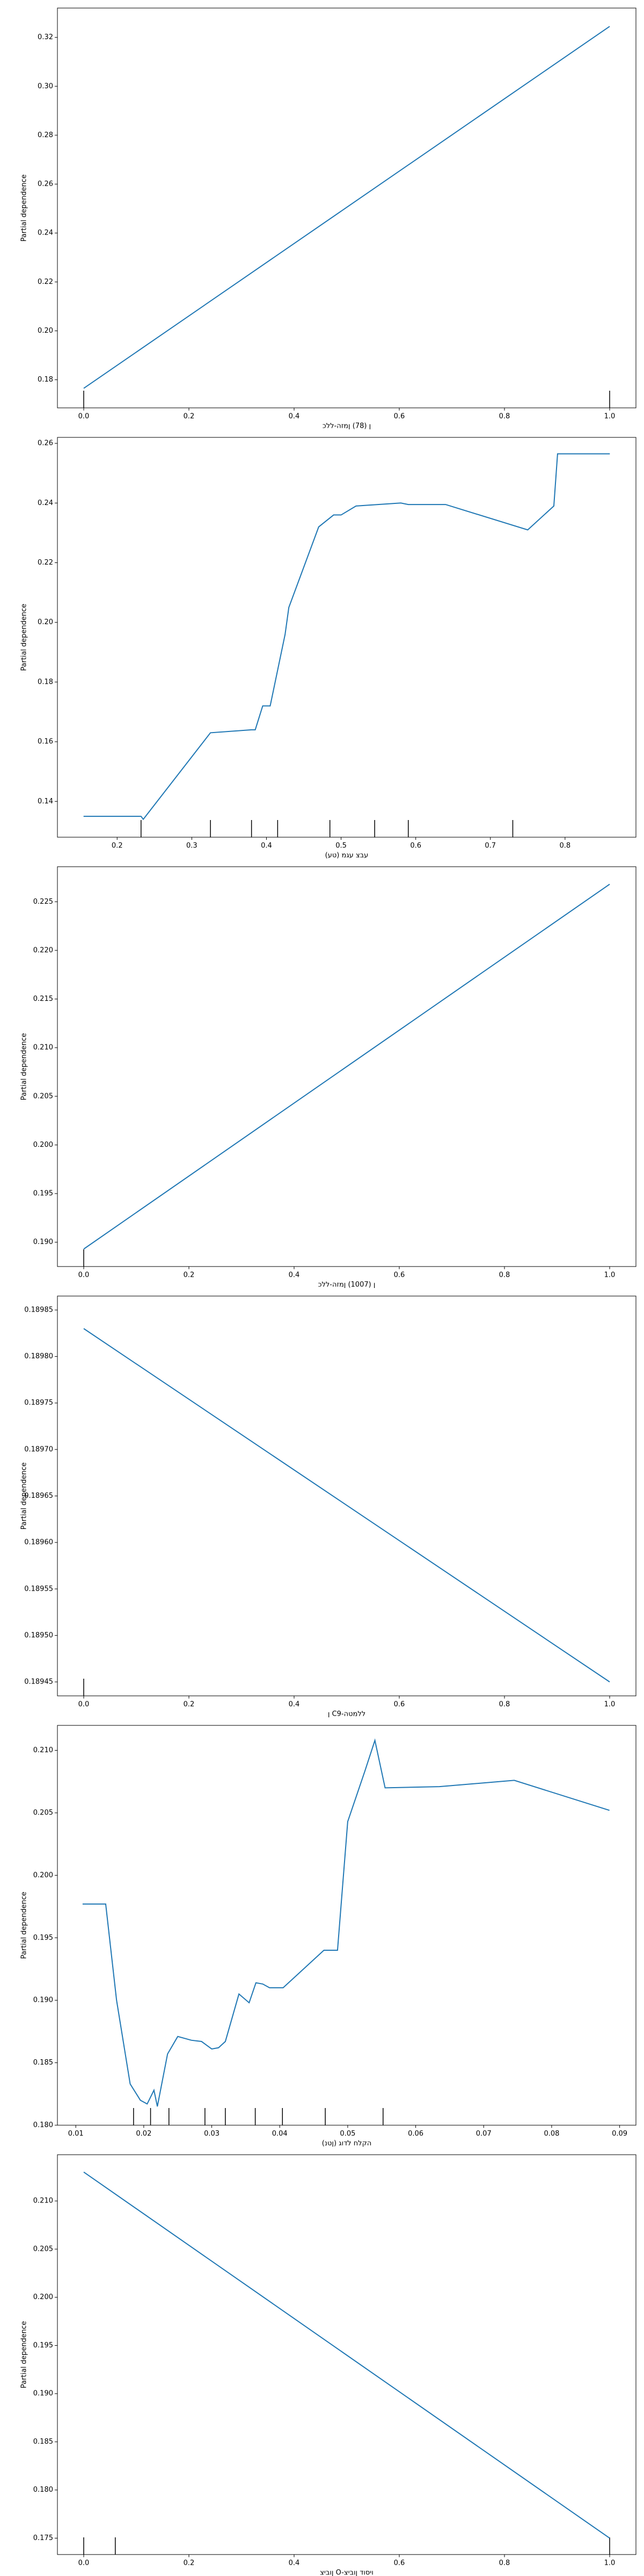 The height and width of the screenshot is (2576, 644). Describe the element at coordinates (341, 846) in the screenshot. I see `x-tick-label: 0.5` at that location.